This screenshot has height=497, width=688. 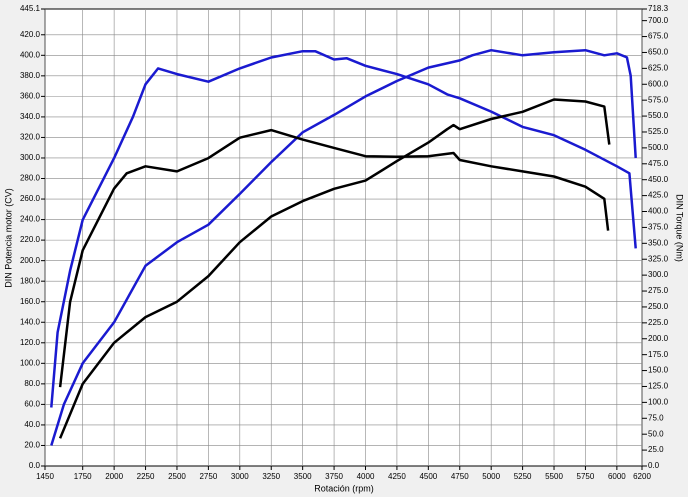 I want to click on y-tick-label: 20.0, so click(x=32, y=445).